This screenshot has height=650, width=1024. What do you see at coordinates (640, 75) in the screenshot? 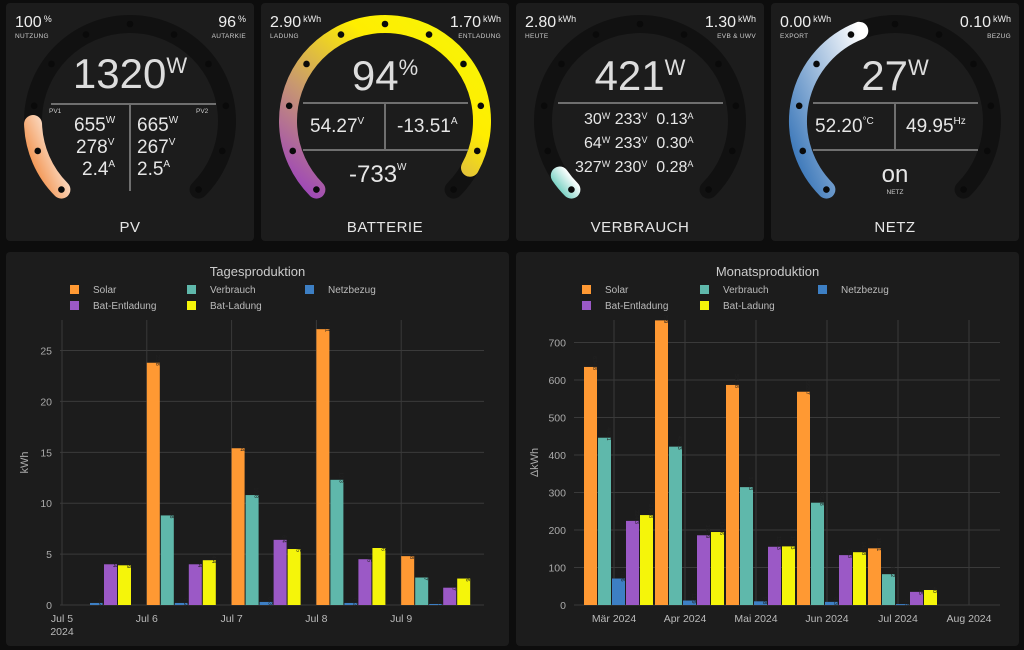
I see `consumption-power: 421W` at bounding box center [640, 75].